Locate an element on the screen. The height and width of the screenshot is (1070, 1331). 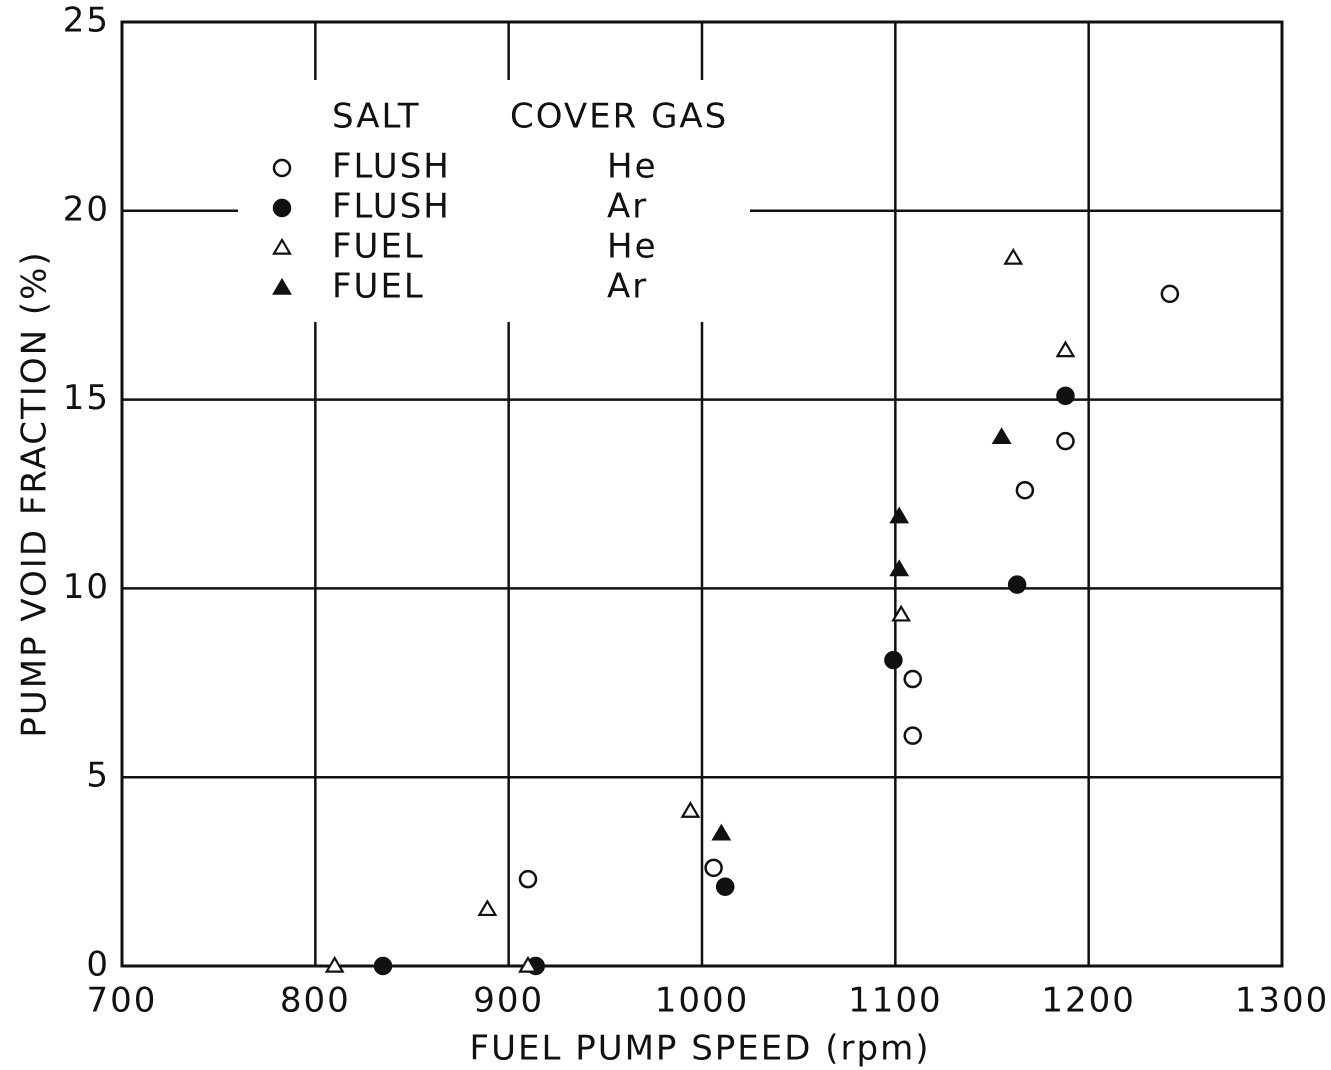
x-tick-label: 1300 is located at coordinates (1282, 1001).